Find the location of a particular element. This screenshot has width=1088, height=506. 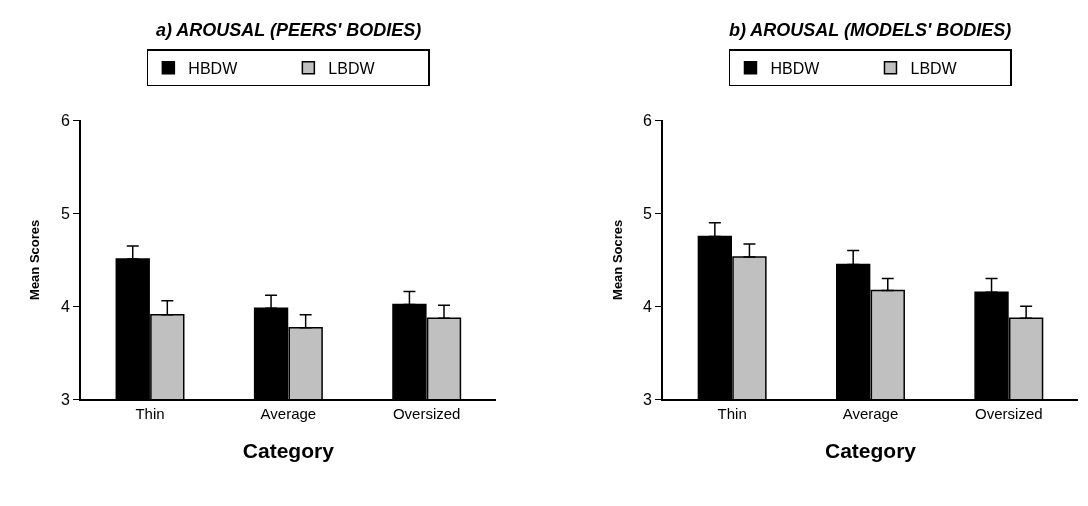

chart-title: b) AROUSAL (MODELS' BODIES) is located at coordinates (870, 30).